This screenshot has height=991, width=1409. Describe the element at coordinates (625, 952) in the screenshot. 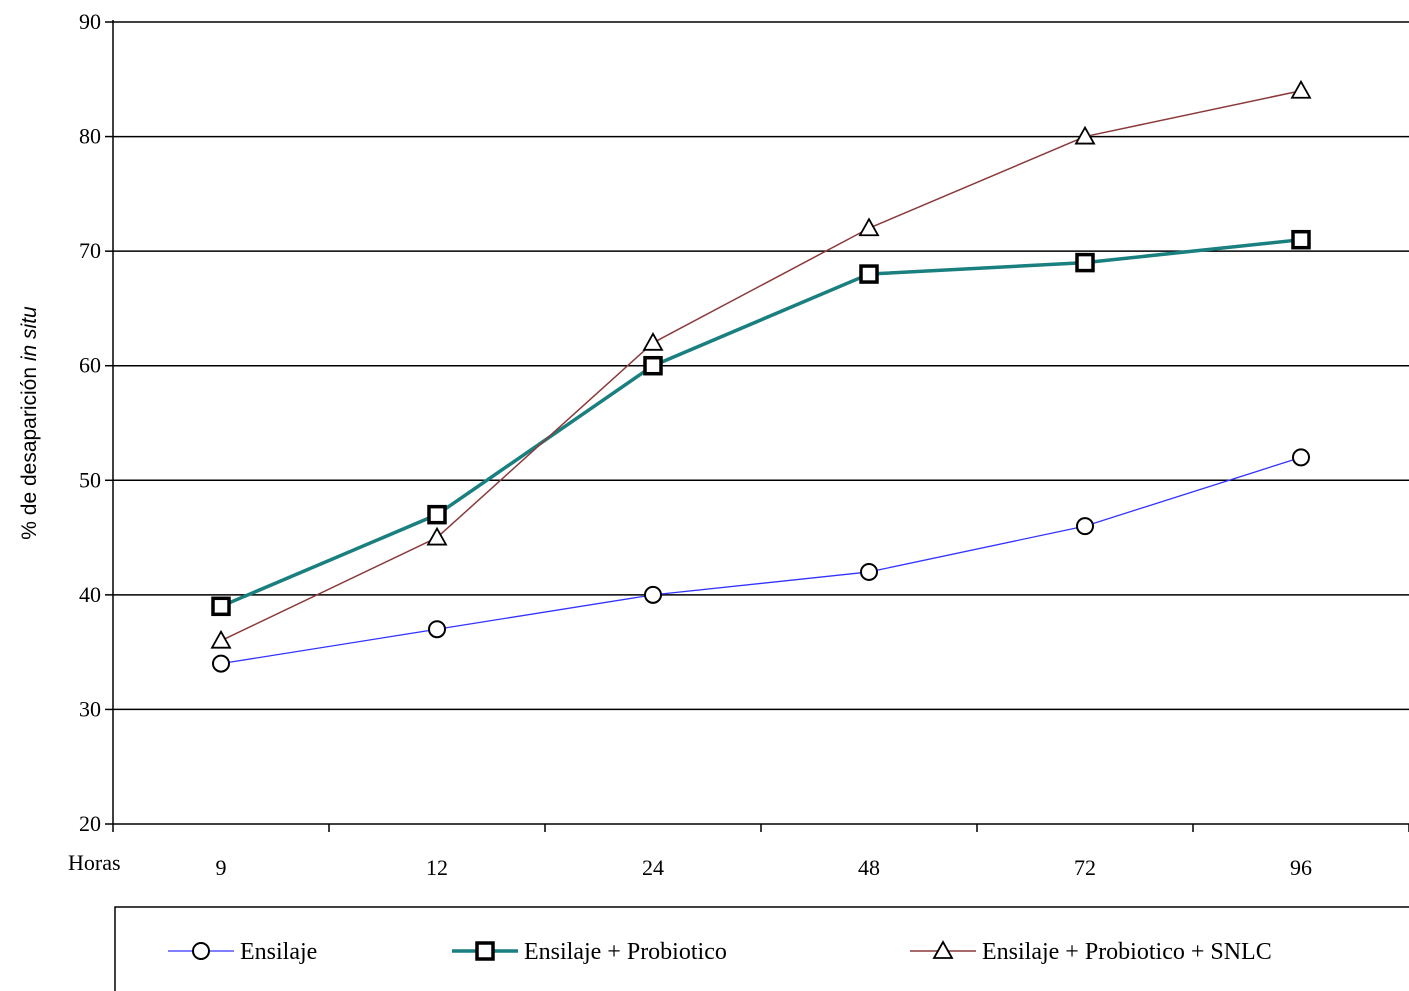

I see `legend-label: Ensilaje + Probiotico` at that location.